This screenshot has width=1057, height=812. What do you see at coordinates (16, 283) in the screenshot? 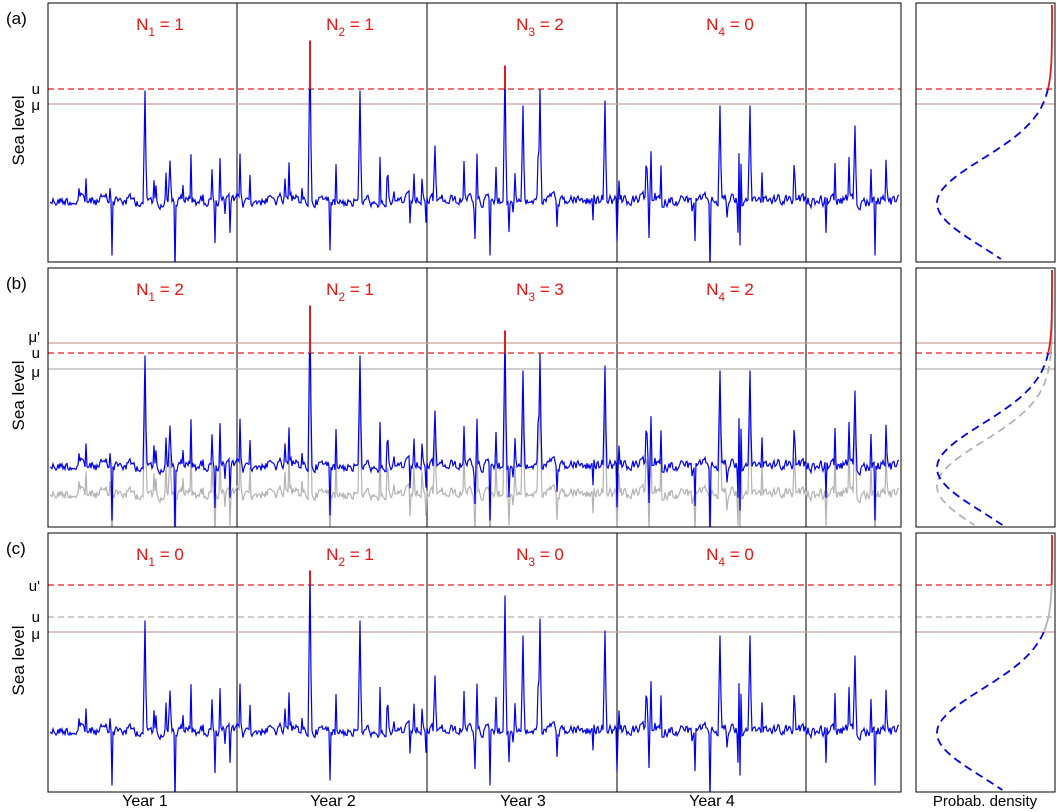
I see `panel-label: (b)` at bounding box center [16, 283].